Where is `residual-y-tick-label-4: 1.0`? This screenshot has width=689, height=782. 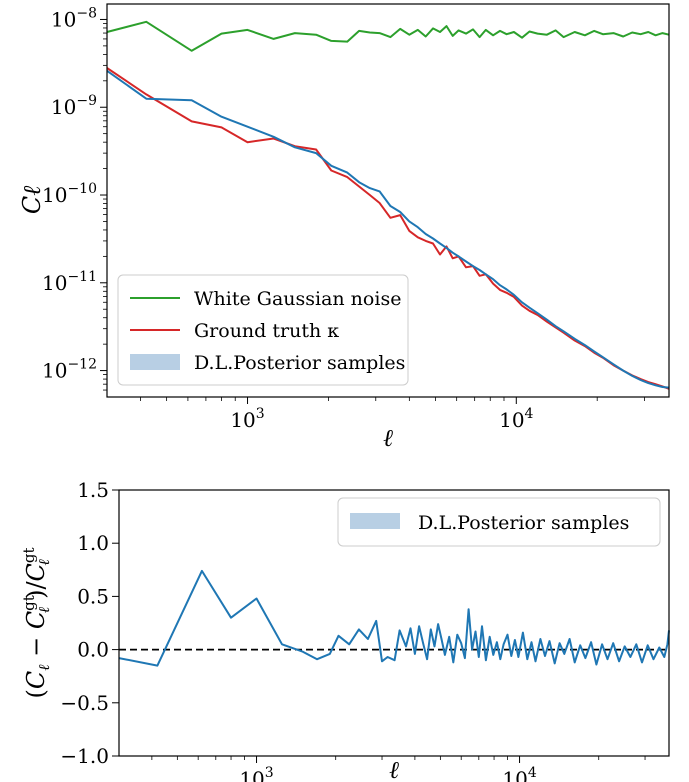 residual-y-tick-label-4: 1.0 is located at coordinates (93, 543).